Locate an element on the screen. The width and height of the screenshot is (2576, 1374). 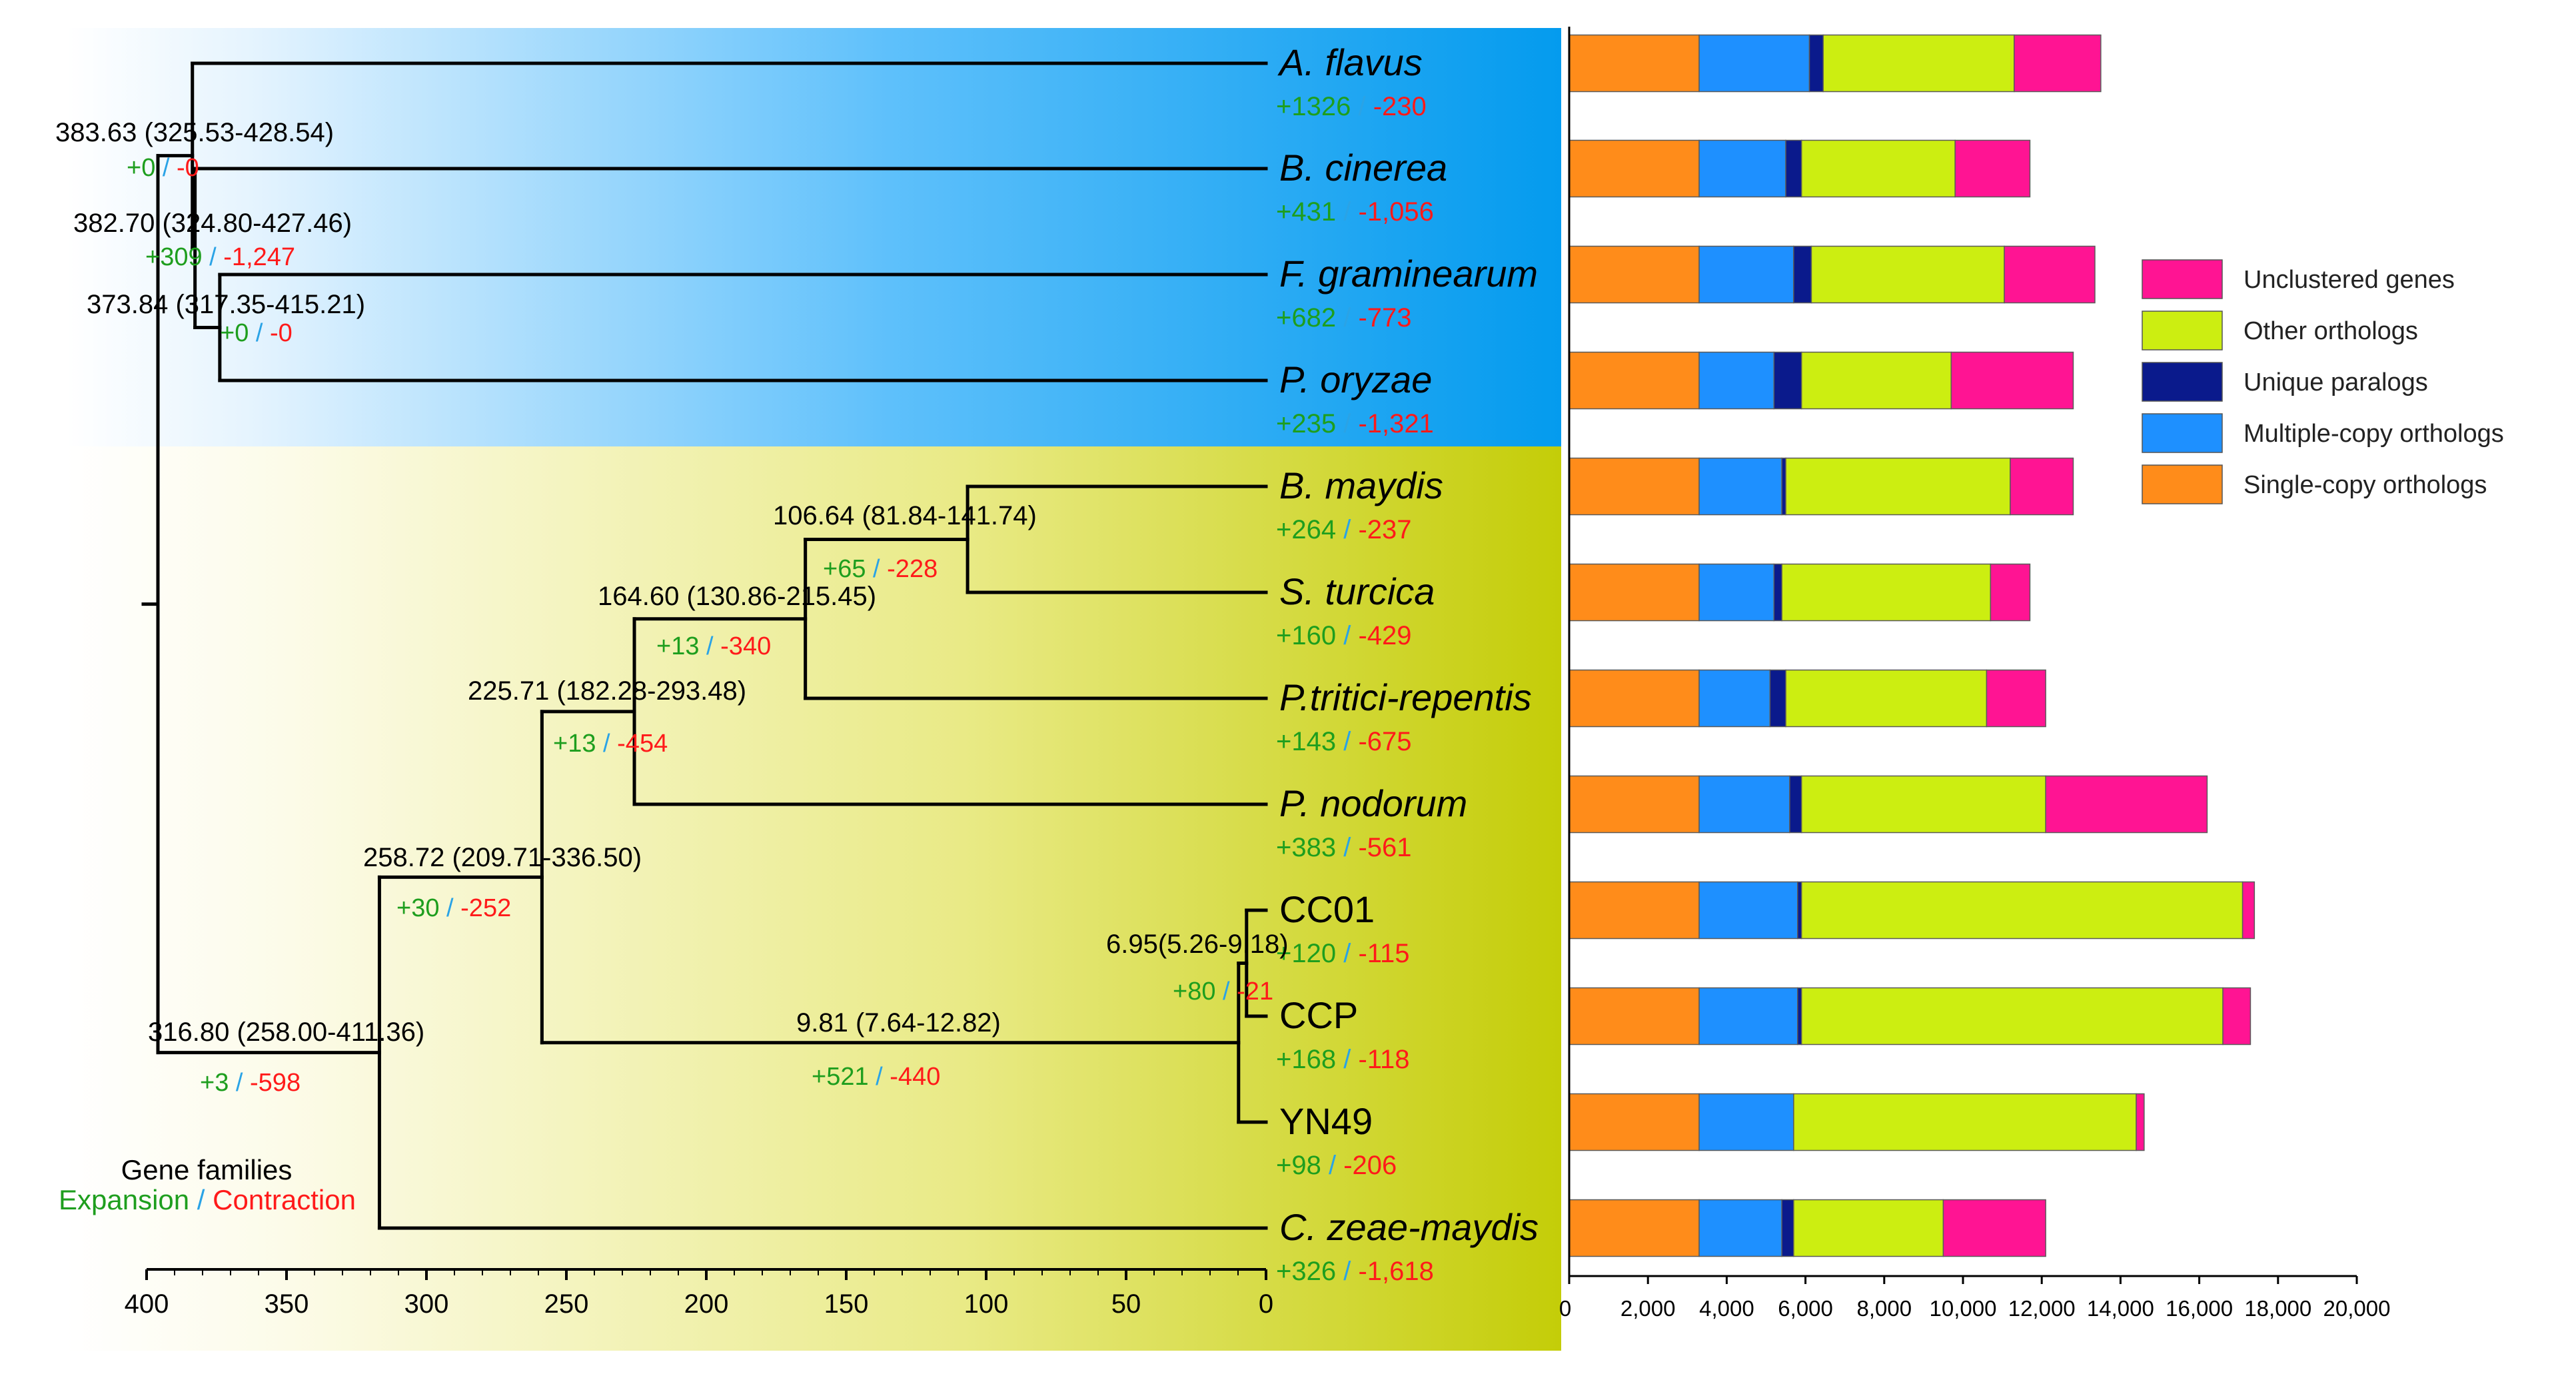
node-gene-family-change: +13 / -340 is located at coordinates (714, 646).